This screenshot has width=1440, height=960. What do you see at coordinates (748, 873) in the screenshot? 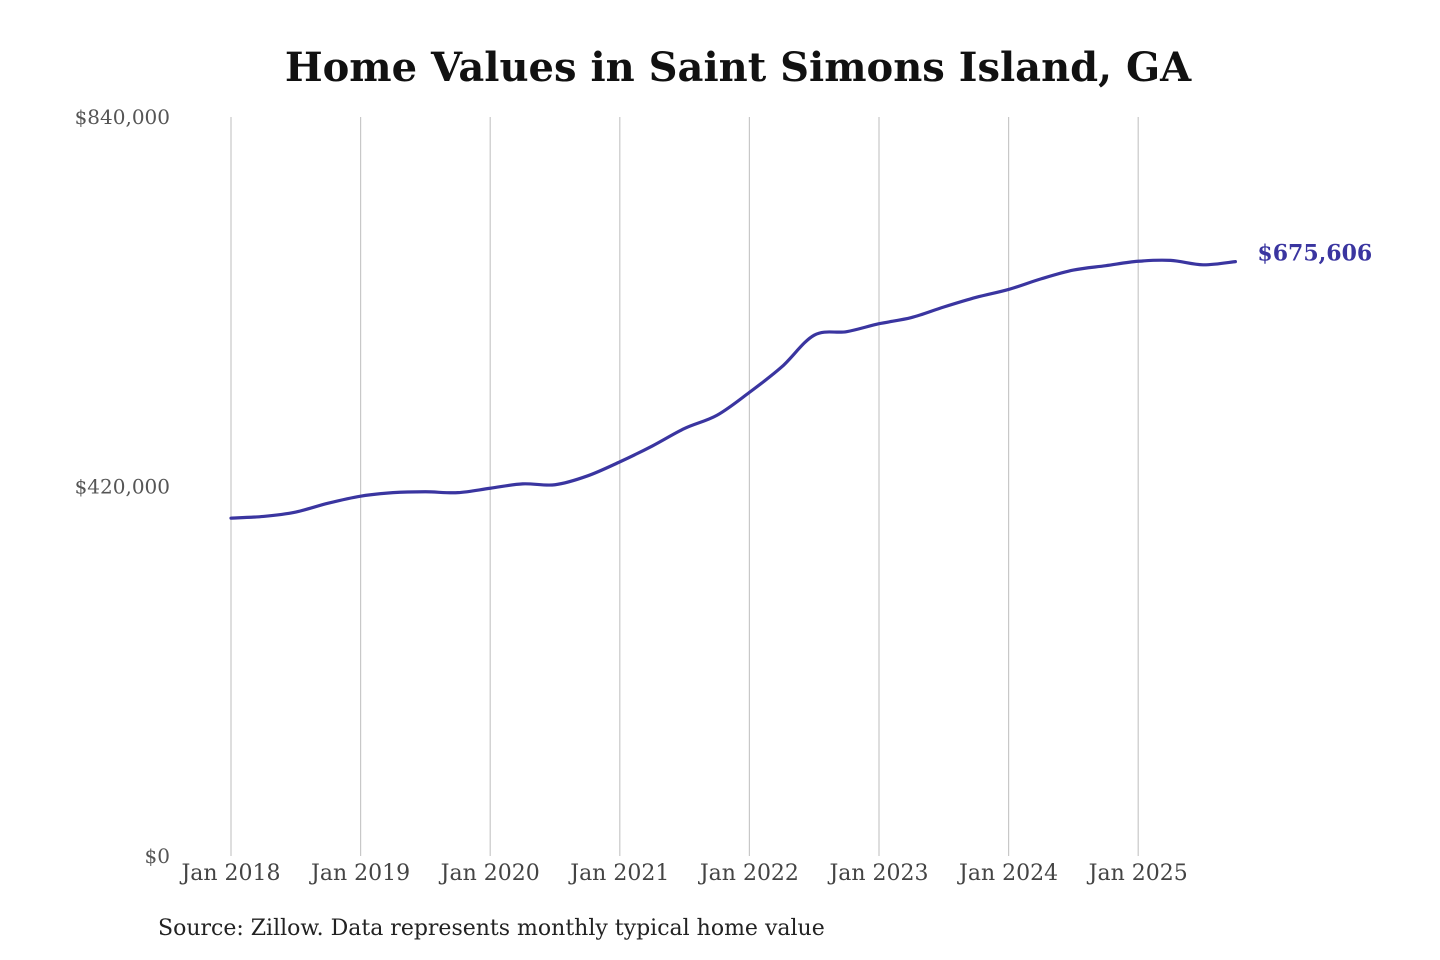
I see `x-tick-label: Jan 2022` at bounding box center [748, 873].